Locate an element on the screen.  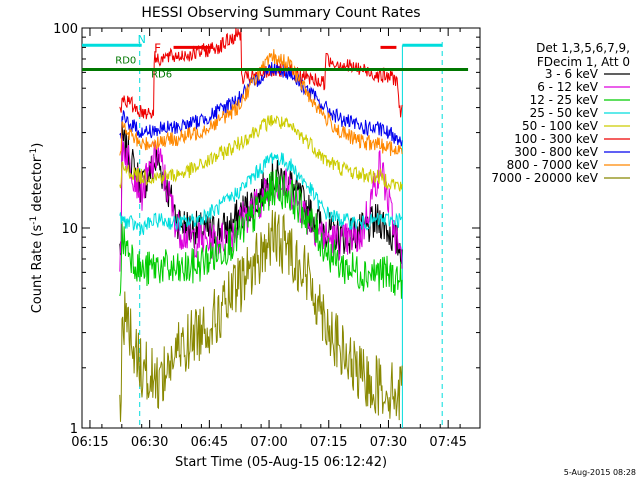
footer-timestamp: 5-Aug-2015 08:28 is located at coordinates (600, 472).